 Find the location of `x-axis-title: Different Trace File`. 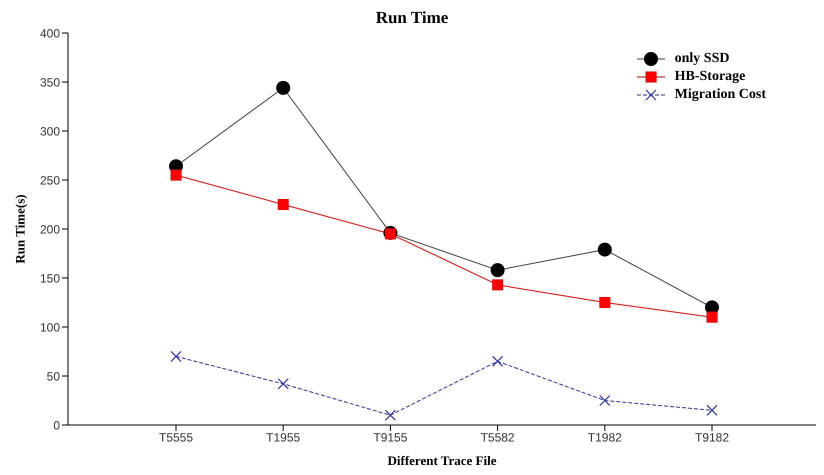

x-axis-title: Different Trace File is located at coordinates (442, 460).